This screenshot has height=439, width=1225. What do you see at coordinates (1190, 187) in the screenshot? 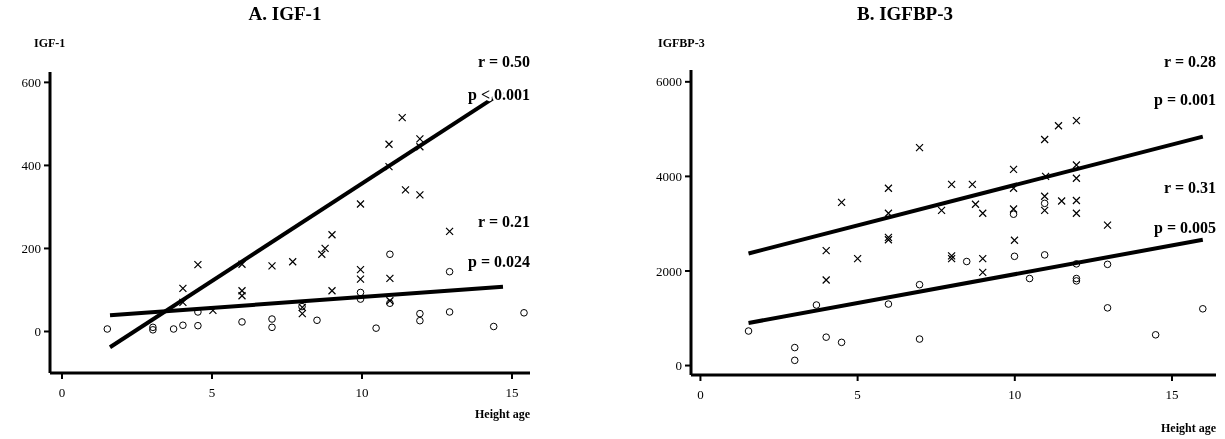
I see `annotation: r = 0.31` at bounding box center [1190, 187].